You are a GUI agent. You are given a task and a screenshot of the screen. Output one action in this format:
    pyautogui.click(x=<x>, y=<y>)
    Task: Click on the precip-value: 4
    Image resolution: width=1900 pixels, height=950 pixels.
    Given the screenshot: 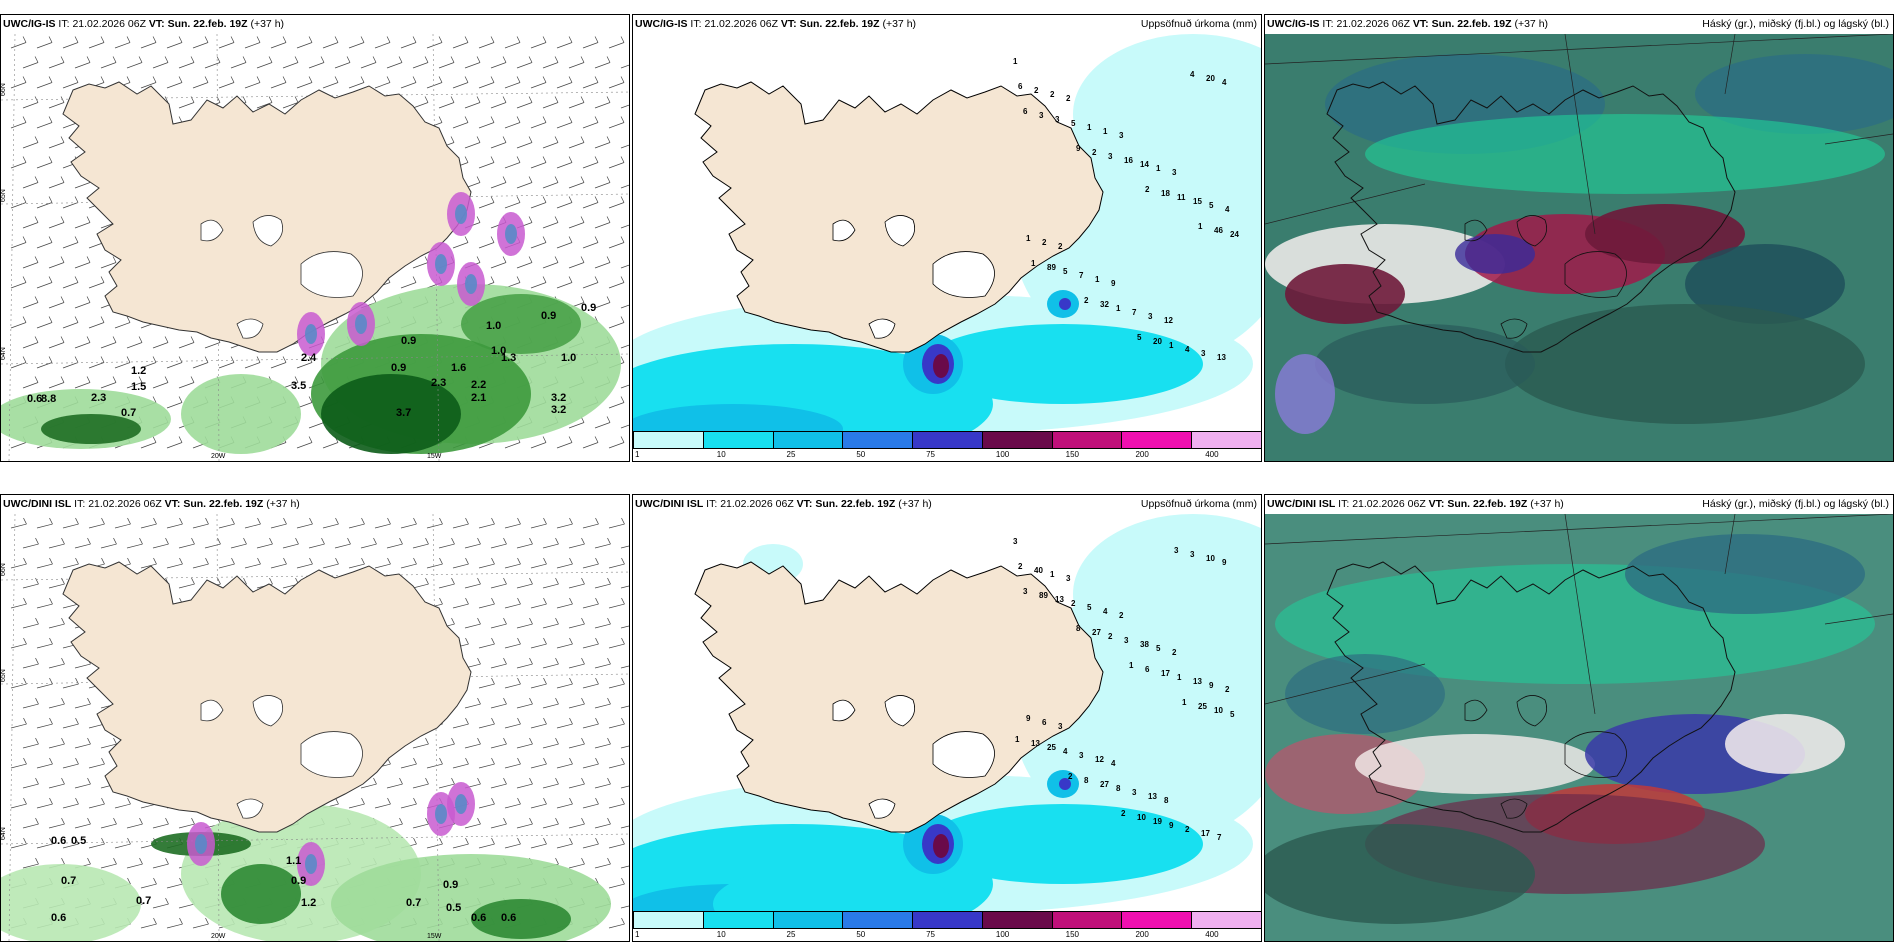 What is the action you would take?
    pyautogui.click(x=1187, y=349)
    